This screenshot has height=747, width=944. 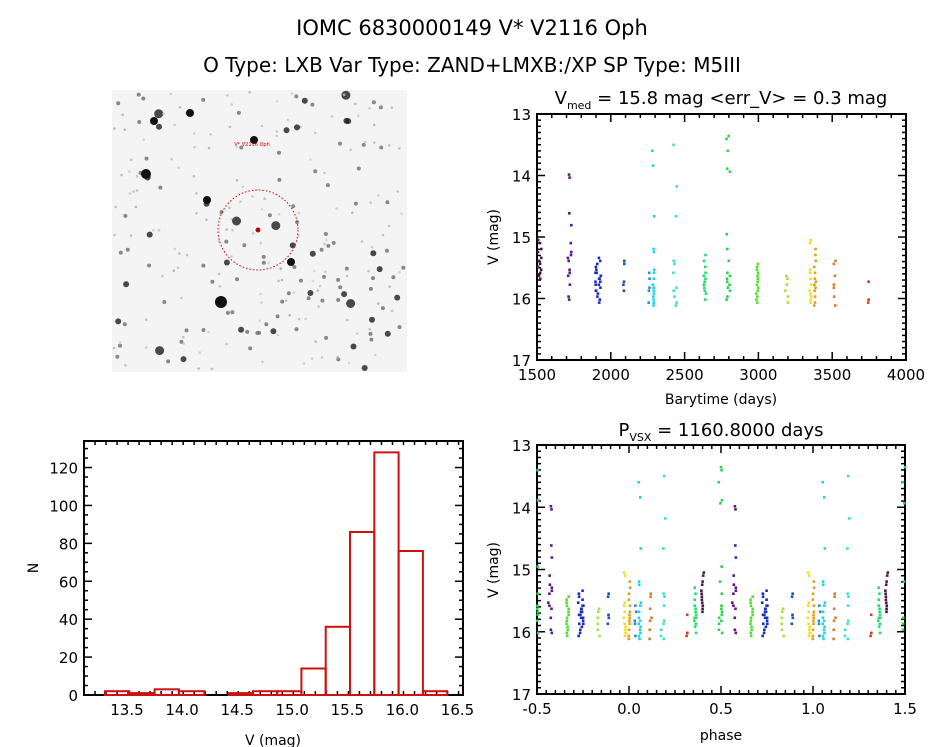 I want to click on sky-stars, so click(x=259, y=230).